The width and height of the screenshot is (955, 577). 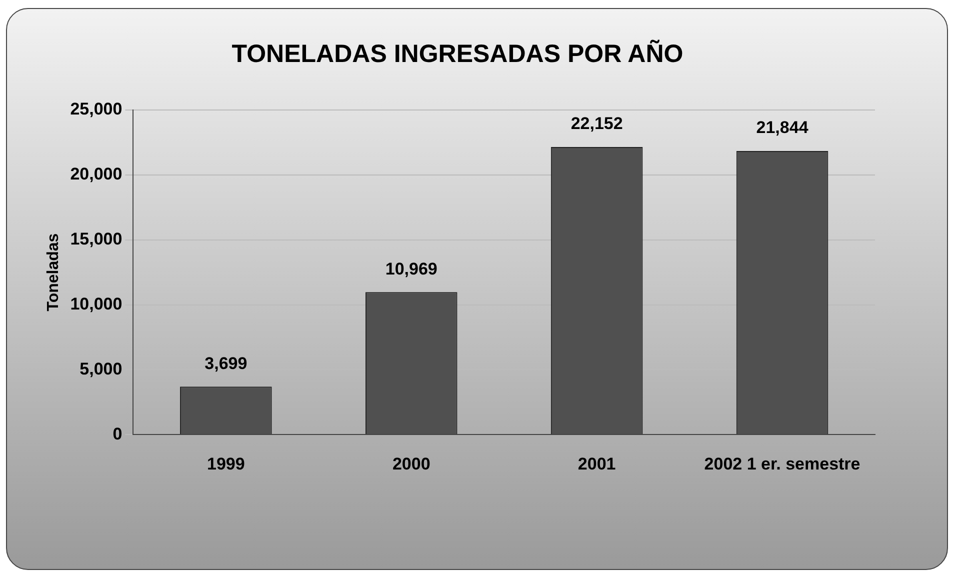 I want to click on x-tick-label: 2002 1 er. semestre, so click(x=782, y=464).